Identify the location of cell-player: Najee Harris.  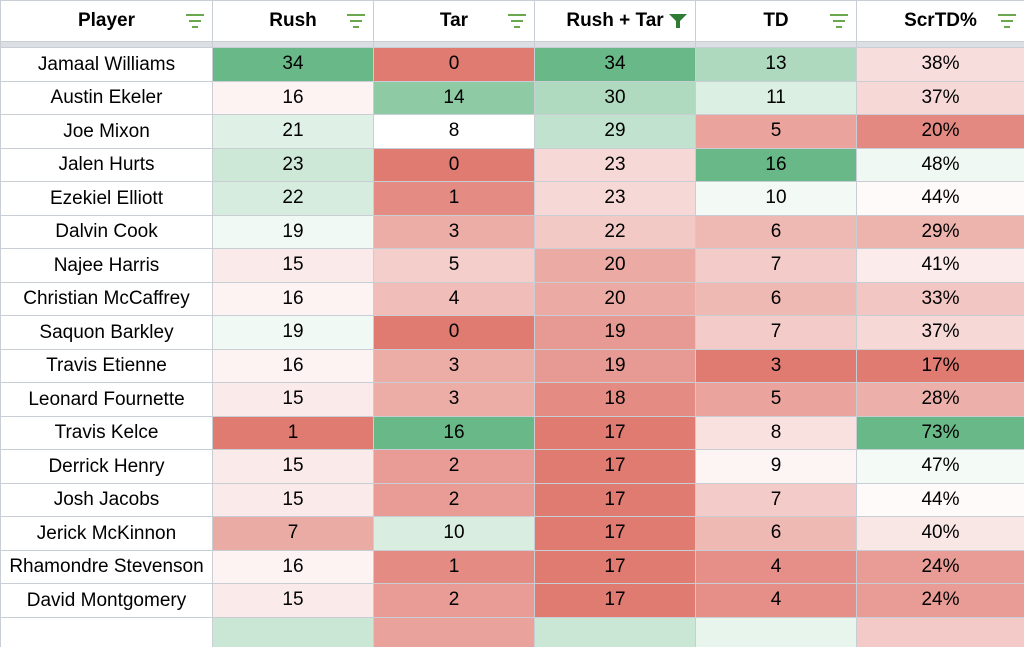
(106, 265).